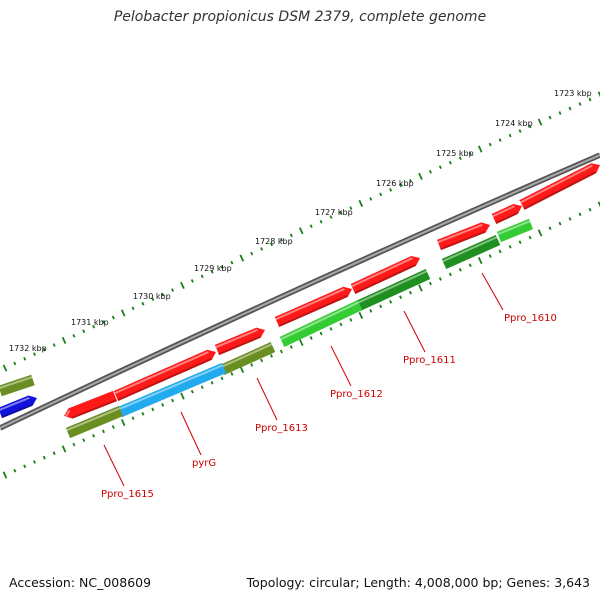 Image resolution: width=600 pixels, height=600 pixels. I want to click on gene-fwd-1615-shine, so click(67, 414).